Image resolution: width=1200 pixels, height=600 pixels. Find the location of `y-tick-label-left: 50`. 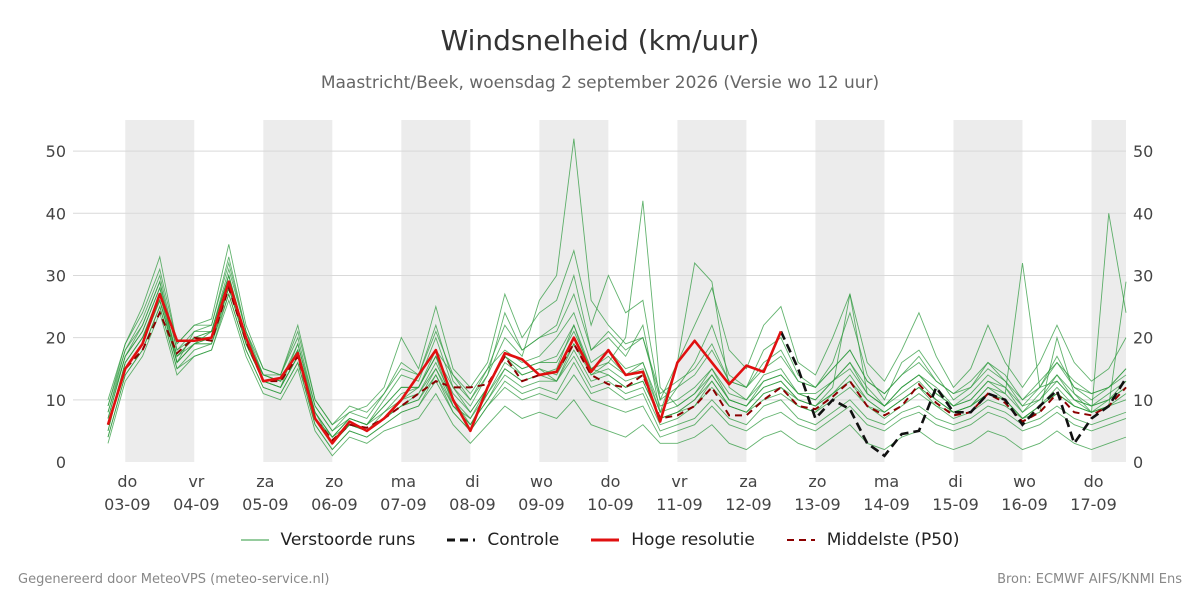

y-tick-label-left: 50 is located at coordinates (56, 151).